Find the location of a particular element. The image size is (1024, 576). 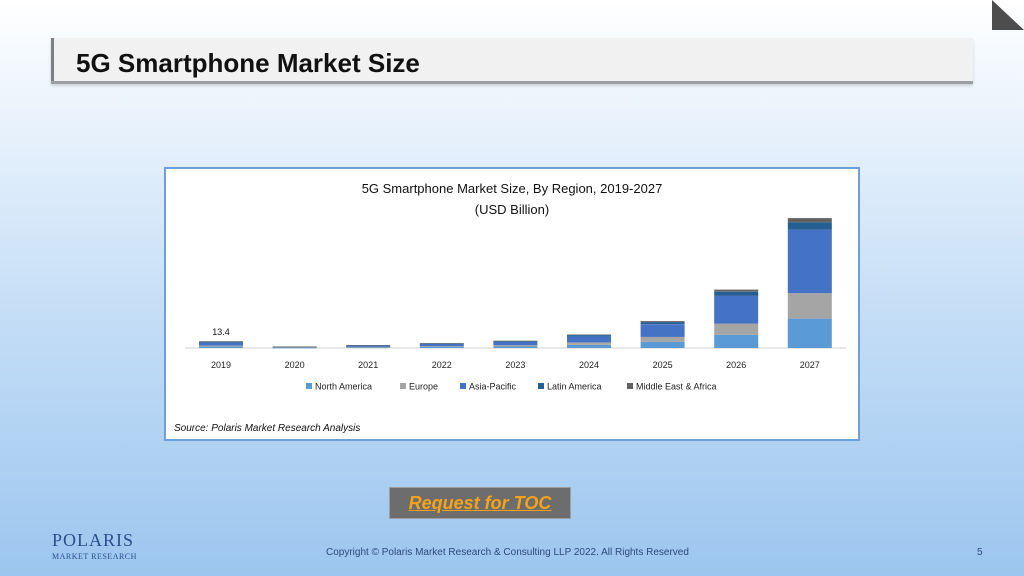

bar-segment-2024-latin-america is located at coordinates (589, 336).